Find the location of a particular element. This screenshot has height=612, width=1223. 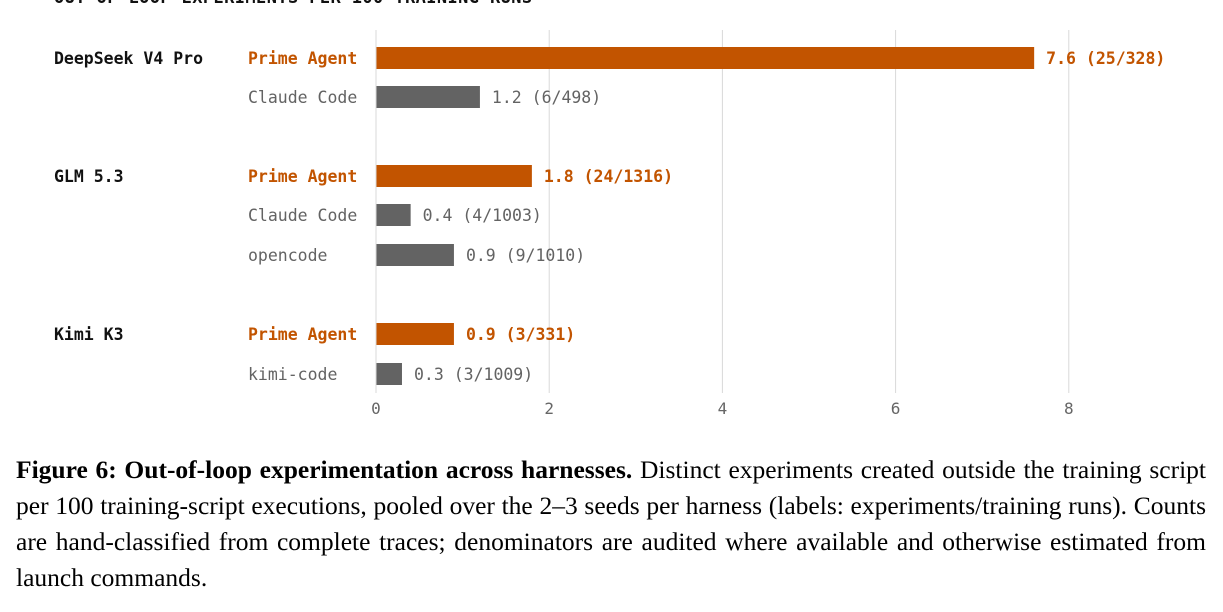

x-tick-label: 6 is located at coordinates (896, 408).